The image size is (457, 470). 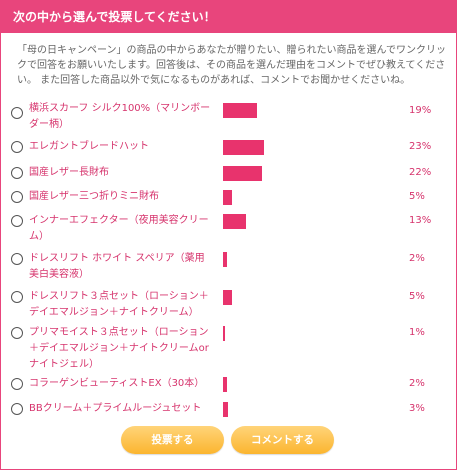 I want to click on option-label: エレガントブレードハット, so click(x=89, y=146).